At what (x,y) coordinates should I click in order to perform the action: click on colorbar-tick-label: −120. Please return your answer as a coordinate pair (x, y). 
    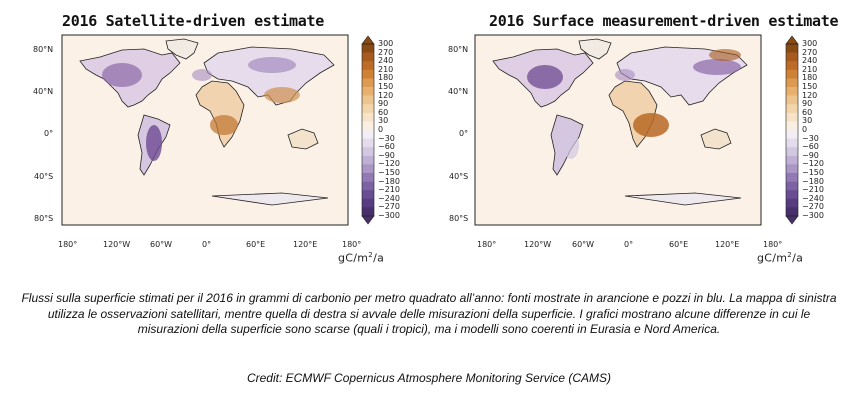
    Looking at the image, I should click on (389, 164).